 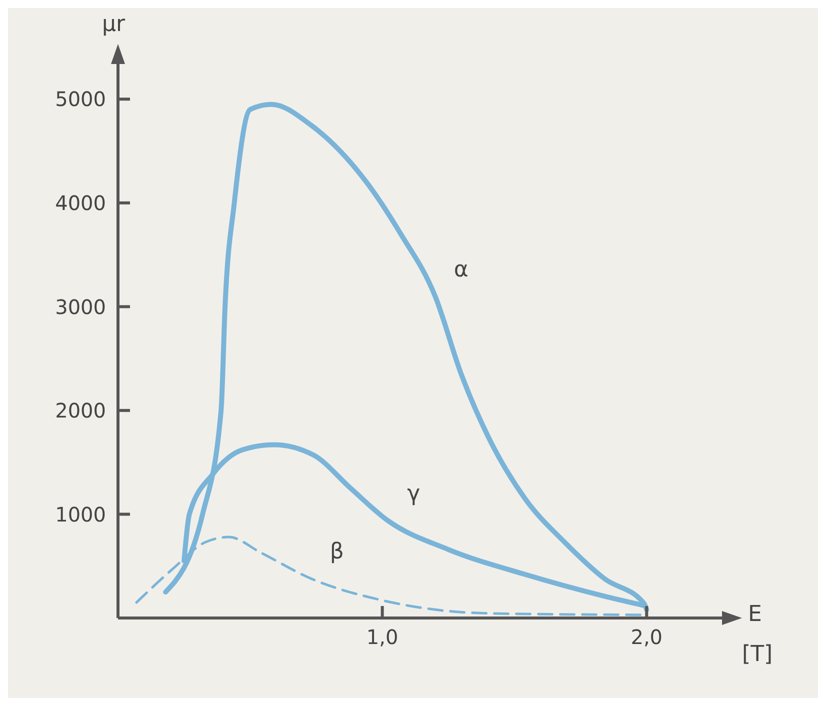 I want to click on series-label: β, so click(x=337, y=552).